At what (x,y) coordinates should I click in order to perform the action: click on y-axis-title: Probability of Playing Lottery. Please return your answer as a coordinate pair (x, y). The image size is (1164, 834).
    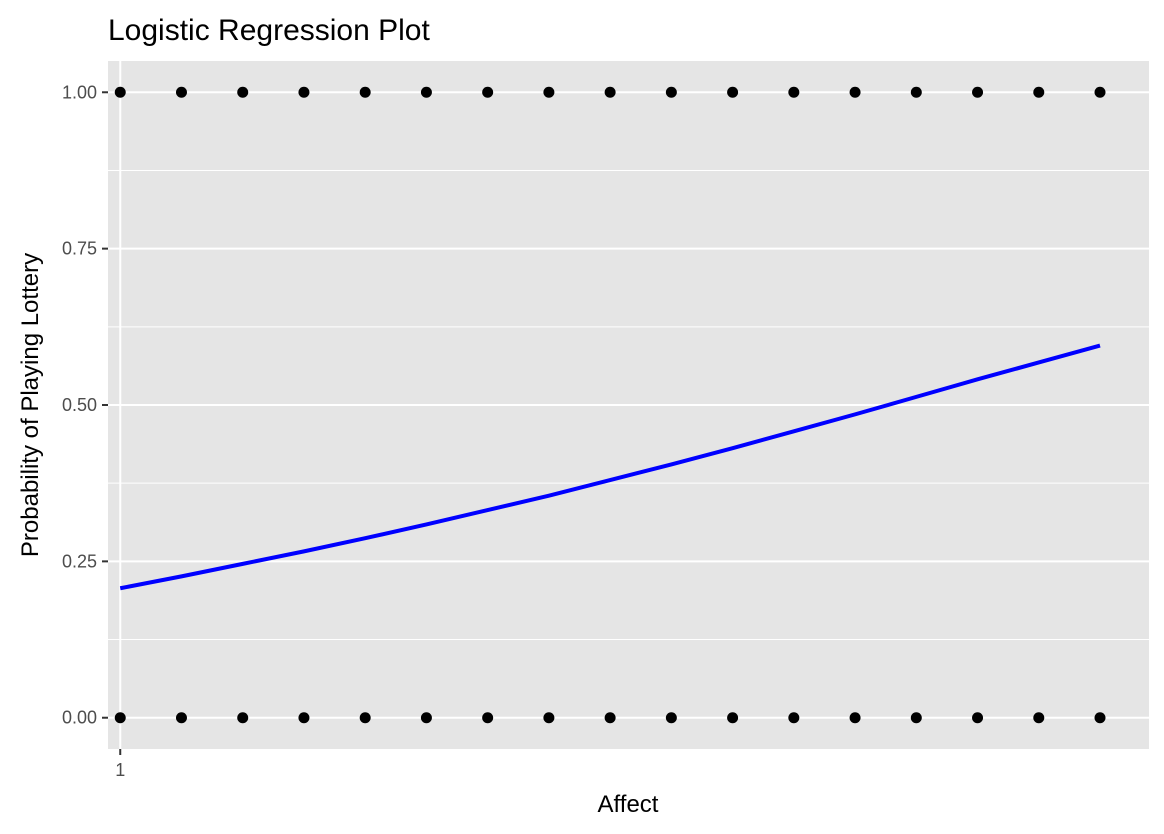
    Looking at the image, I should click on (30, 405).